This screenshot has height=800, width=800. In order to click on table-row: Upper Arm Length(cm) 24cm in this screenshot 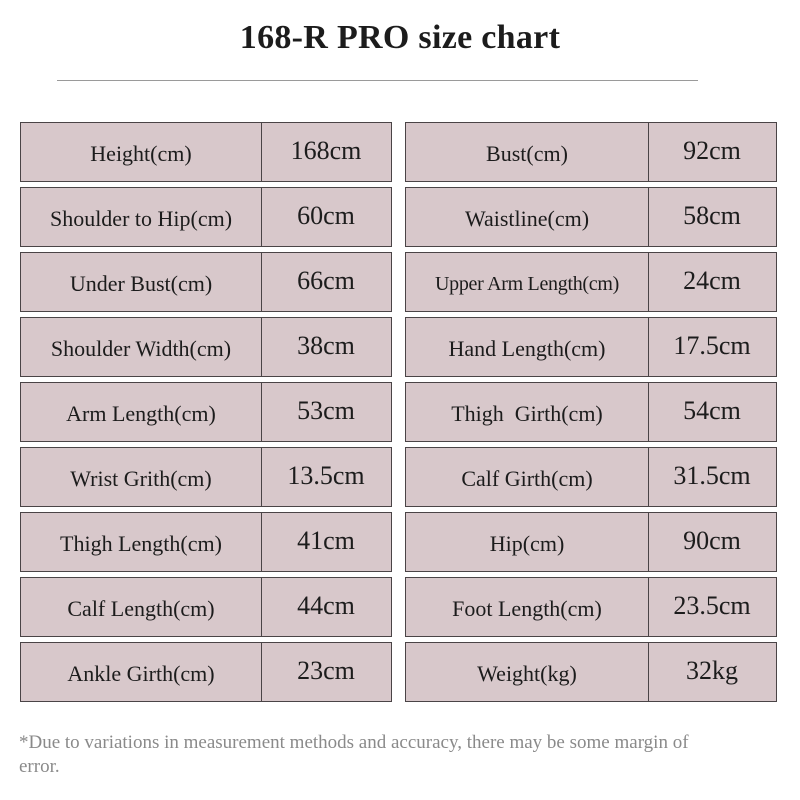, I will do `click(591, 282)`.